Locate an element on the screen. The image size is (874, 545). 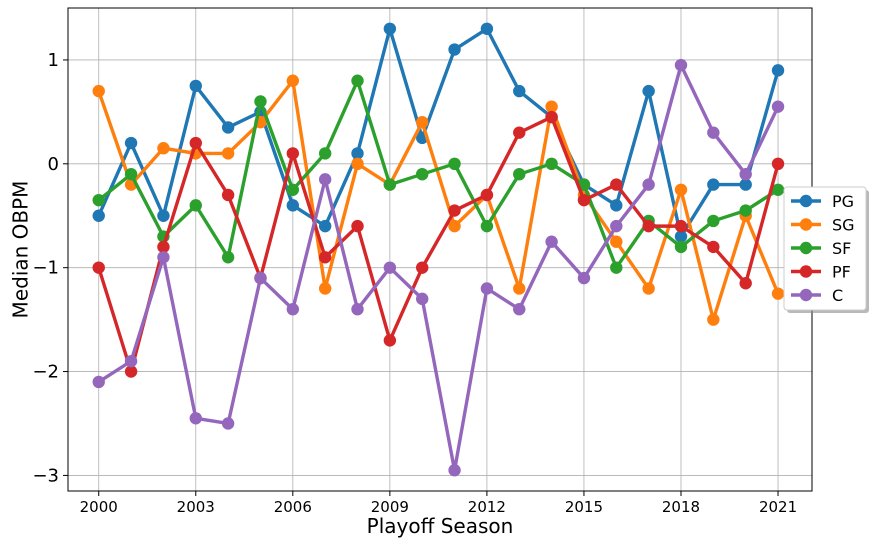
y-axis-title: Median OBPM is located at coordinates (21, 250).